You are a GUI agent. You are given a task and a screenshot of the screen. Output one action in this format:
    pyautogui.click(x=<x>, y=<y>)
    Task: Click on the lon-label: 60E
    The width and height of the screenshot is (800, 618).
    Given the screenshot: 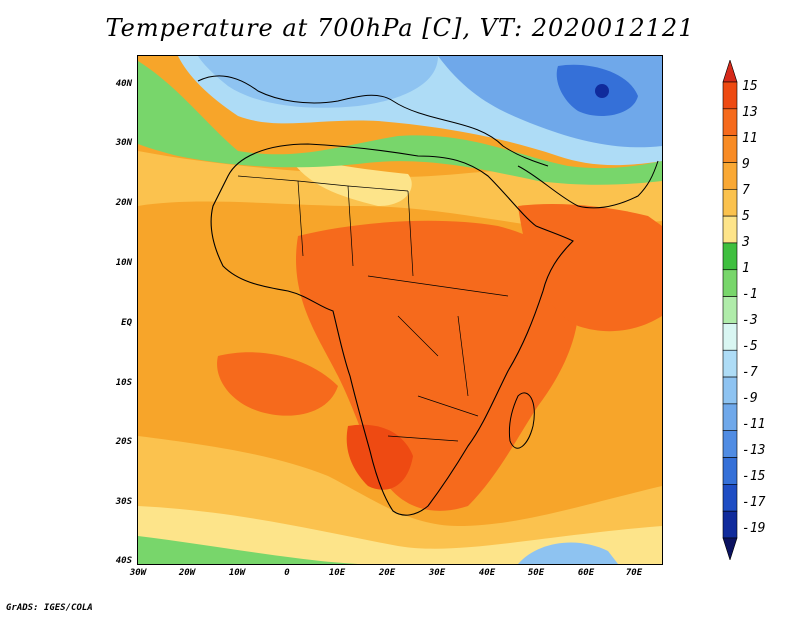 What is the action you would take?
    pyautogui.click(x=586, y=573)
    